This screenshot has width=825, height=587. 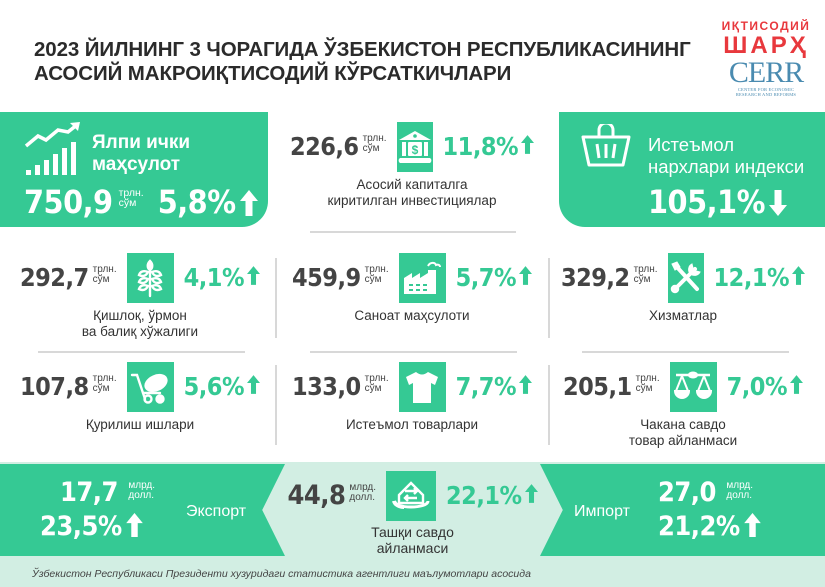 What do you see at coordinates (766, 89) in the screenshot?
I see `logo-cerr-sub-1: CENTER FOR ECONOMIC` at bounding box center [766, 89].